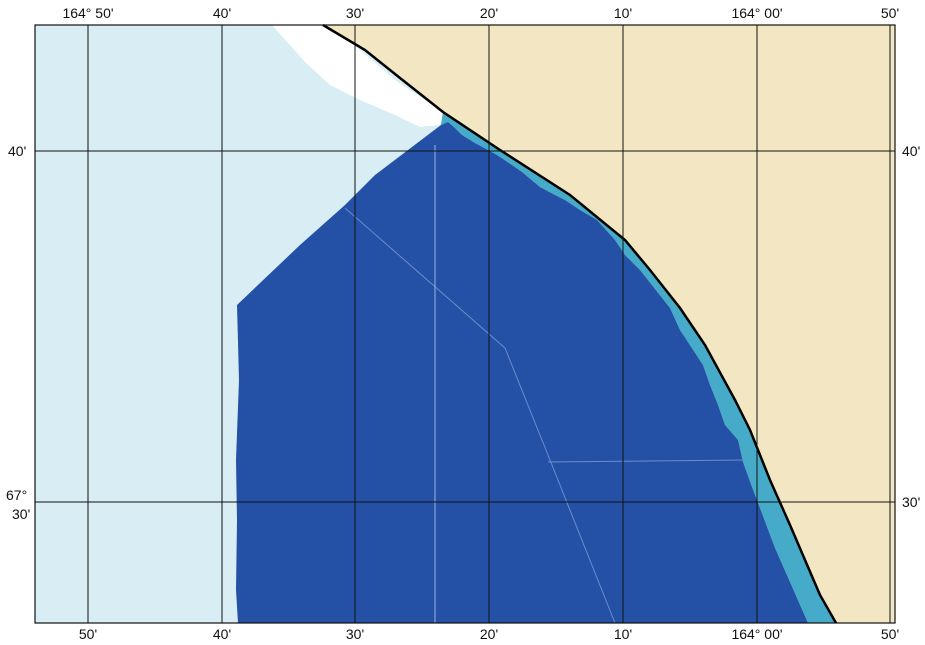 The image size is (925, 645). Describe the element at coordinates (355, 634) in the screenshot. I see `bottom-lon-label: 30'` at that location.